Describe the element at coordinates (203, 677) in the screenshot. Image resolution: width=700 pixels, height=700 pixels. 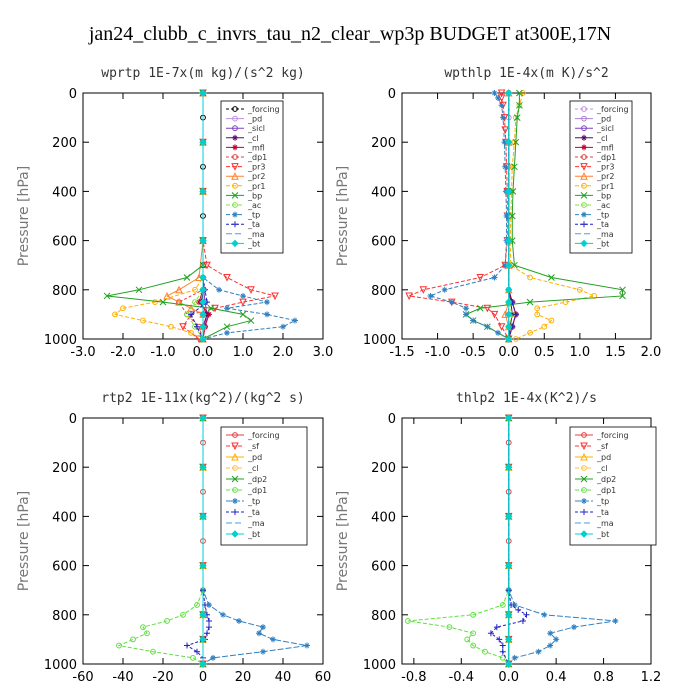
I see `x-tick-label: 0` at that location.